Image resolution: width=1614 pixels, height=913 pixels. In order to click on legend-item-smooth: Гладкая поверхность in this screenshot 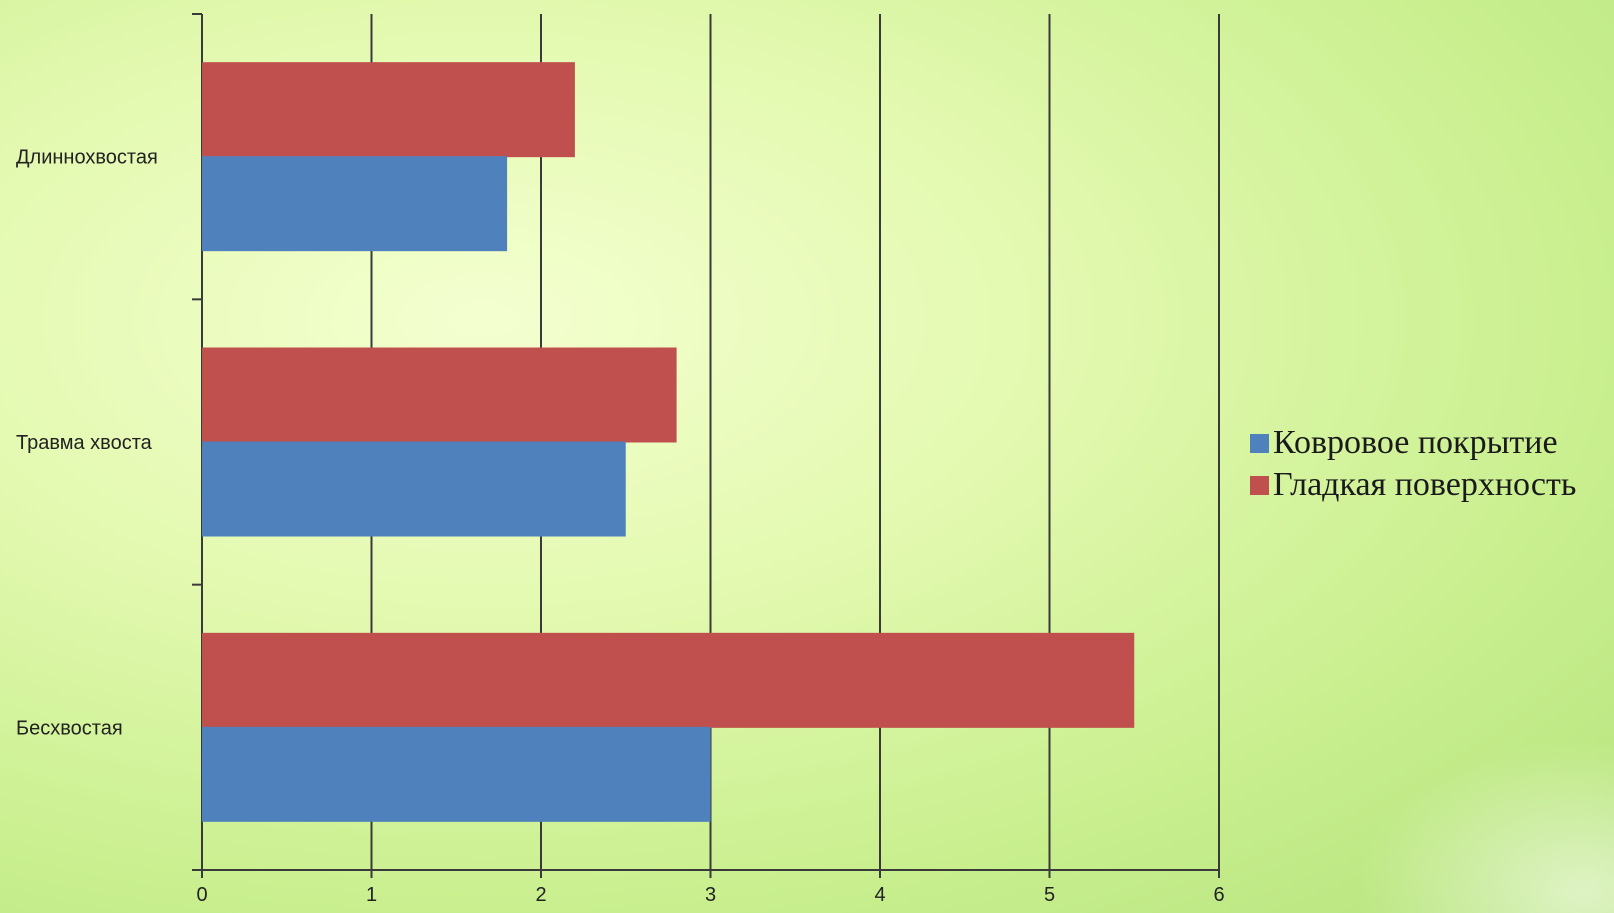, I will do `click(1413, 485)`.